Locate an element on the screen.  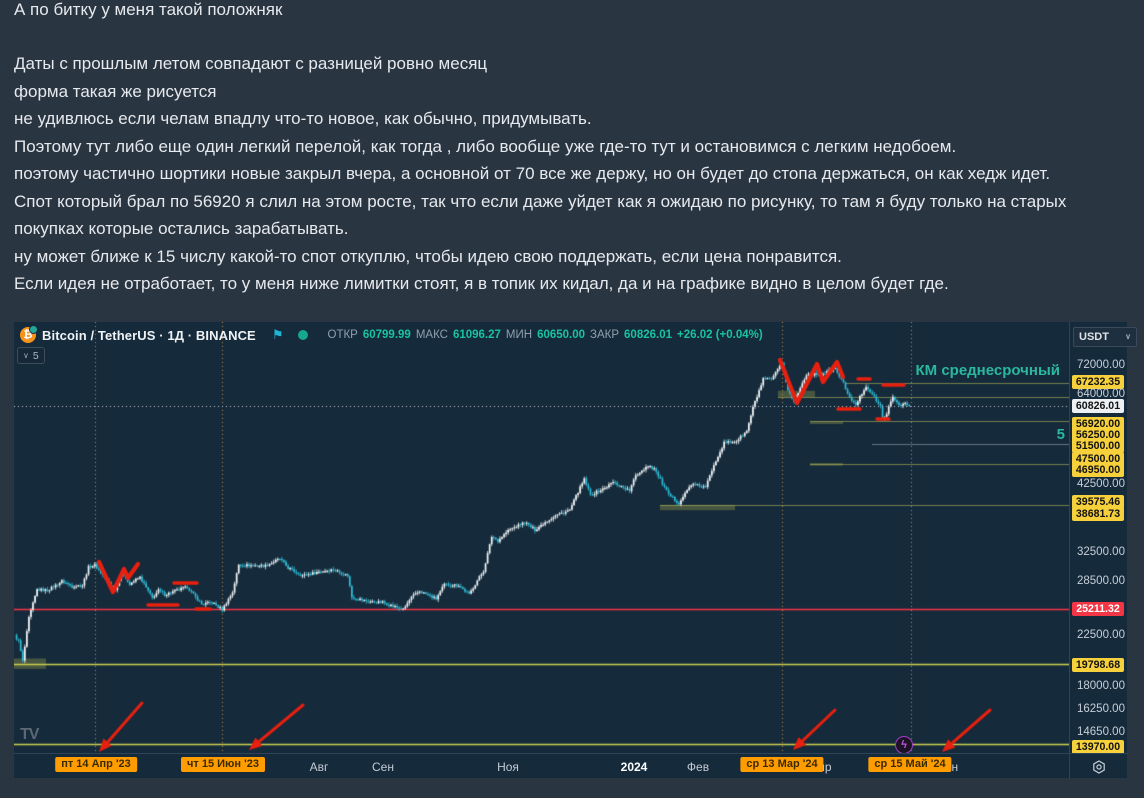
low-value: 60650.00 is located at coordinates (561, 335).